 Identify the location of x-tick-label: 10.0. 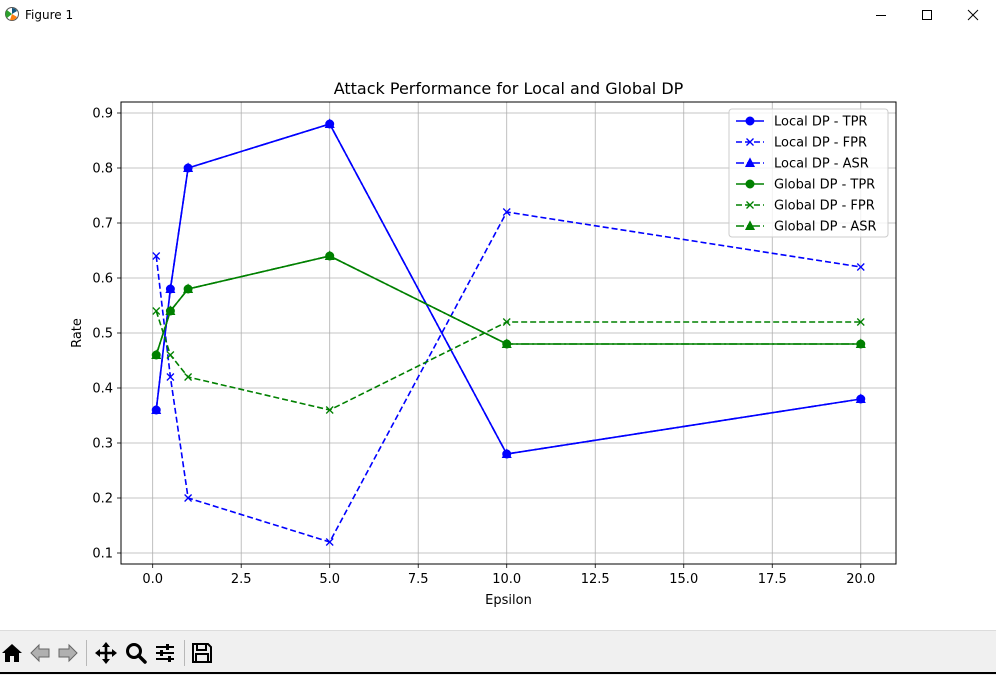
(506, 579).